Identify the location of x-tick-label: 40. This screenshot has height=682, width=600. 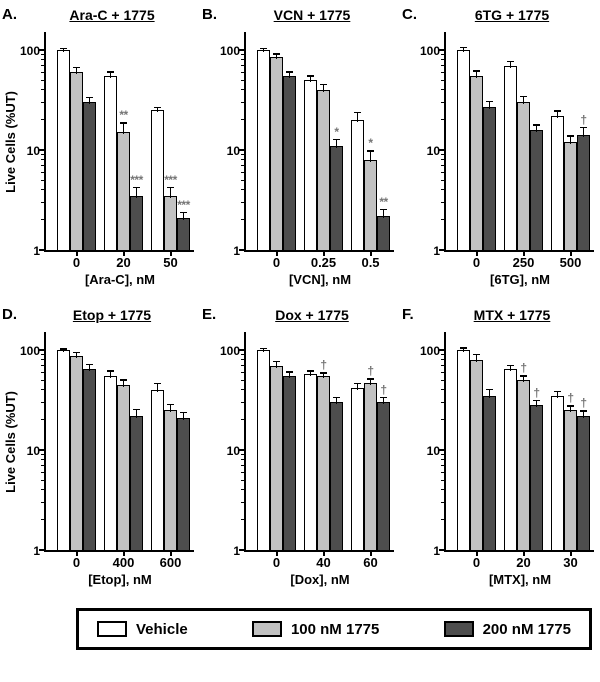
(323, 562).